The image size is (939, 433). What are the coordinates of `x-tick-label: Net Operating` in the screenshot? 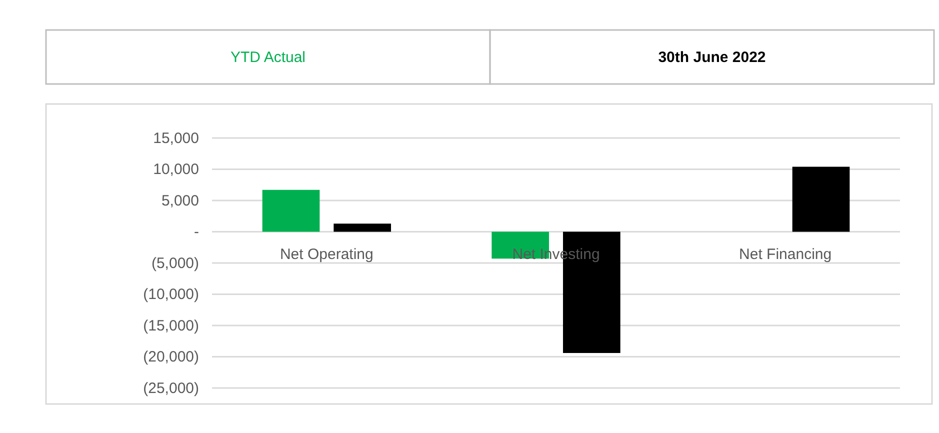 It's located at (327, 254).